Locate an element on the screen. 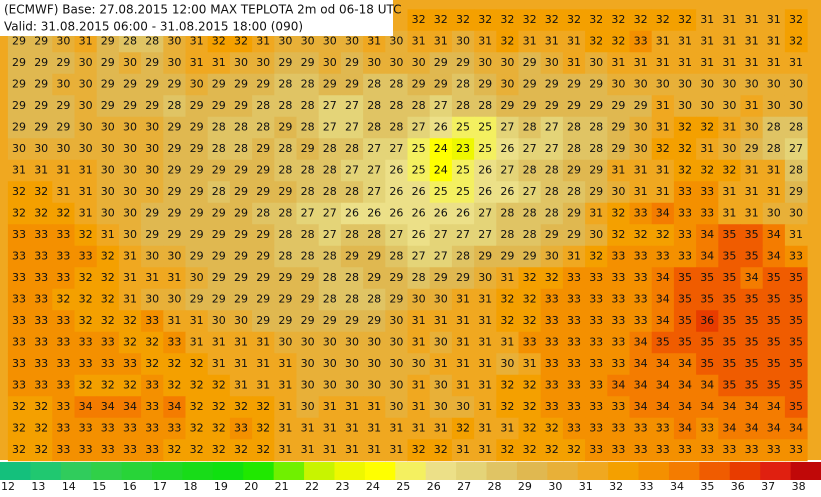 The image size is (821, 497). legend-swatch is located at coordinates (350, 471).